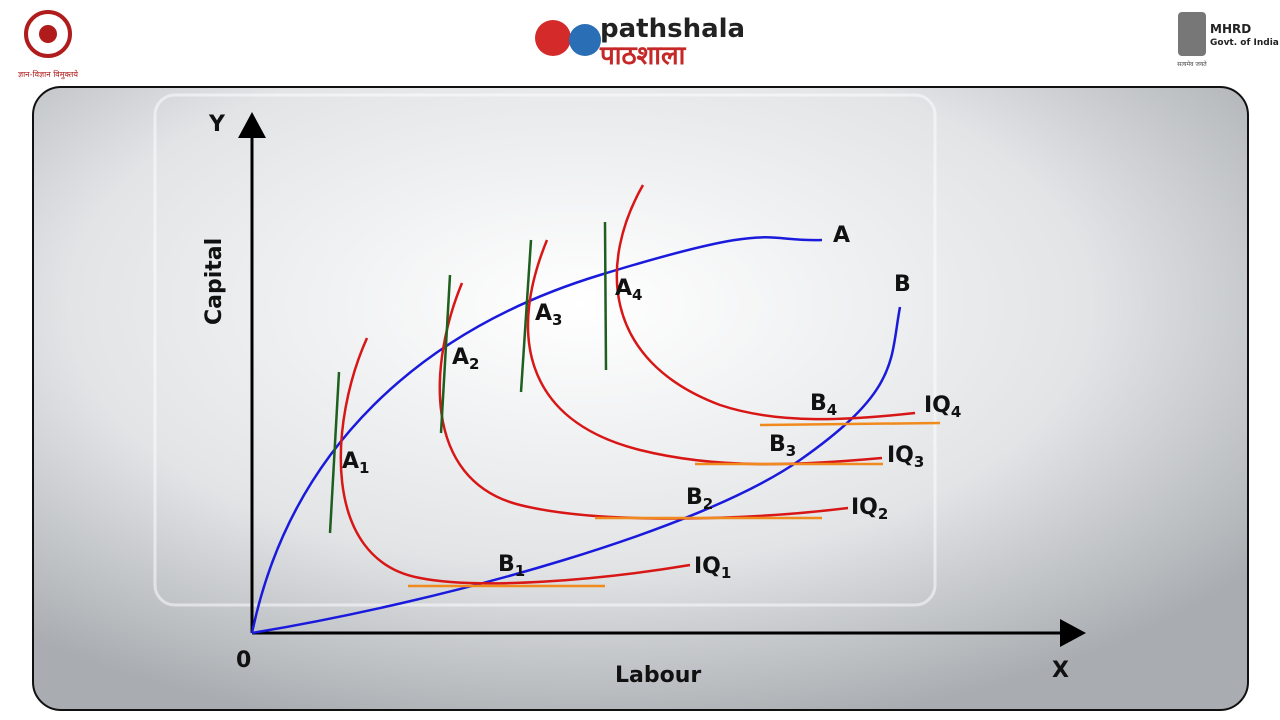 Image resolution: width=1280 pixels, height=720 pixels. Describe the element at coordinates (214, 281) in the screenshot. I see `y-axis-label: Capital` at that location.